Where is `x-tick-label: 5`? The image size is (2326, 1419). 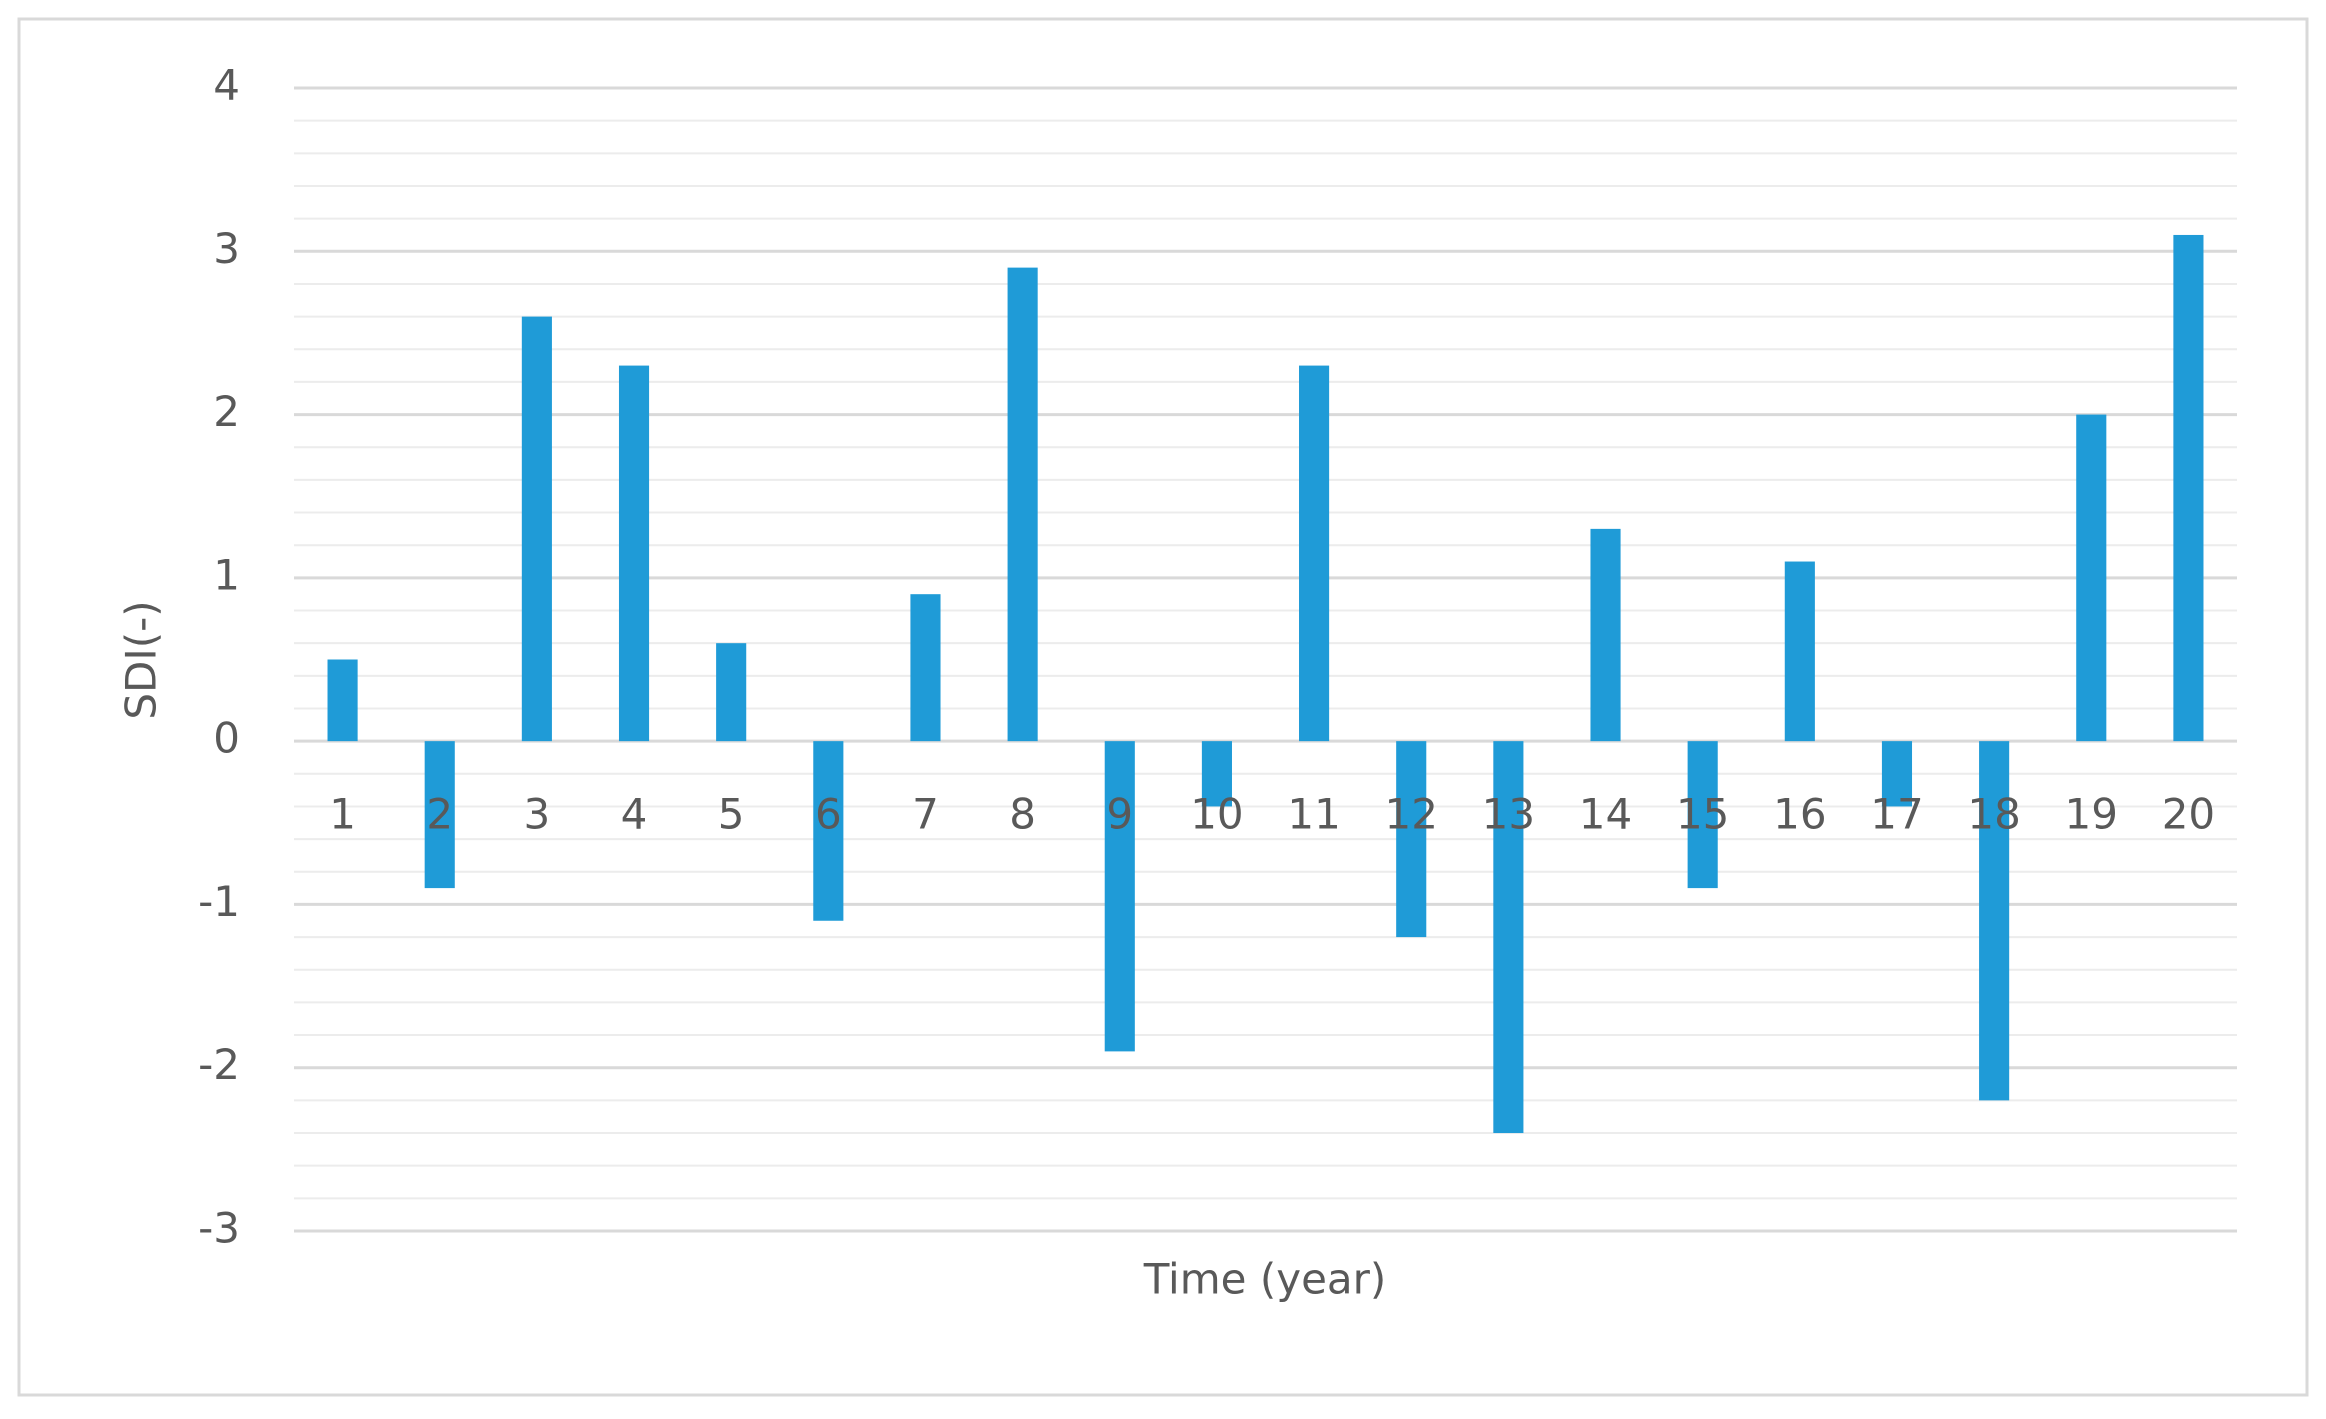
x-tick-label: 5 is located at coordinates (731, 814).